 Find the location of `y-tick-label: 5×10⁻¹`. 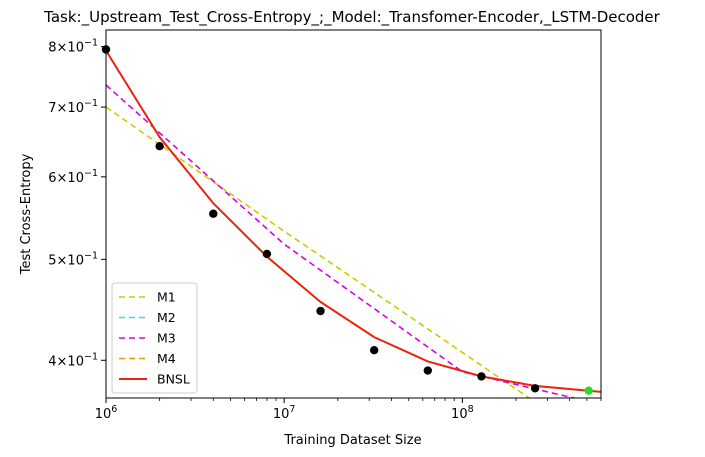

y-tick-label: 5×10⁻¹ is located at coordinates (73, 259).